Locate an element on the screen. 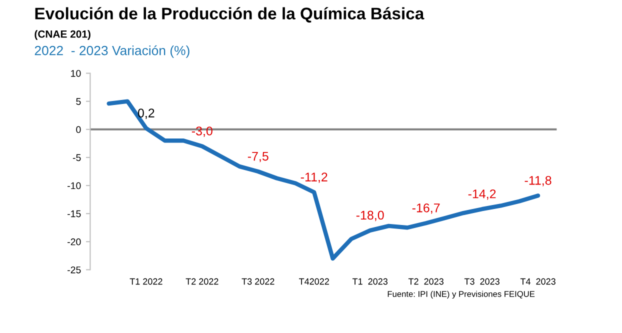 This screenshot has height=333, width=622. chart-title: Evolución de la Producción de la Química Básica is located at coordinates (229, 15).